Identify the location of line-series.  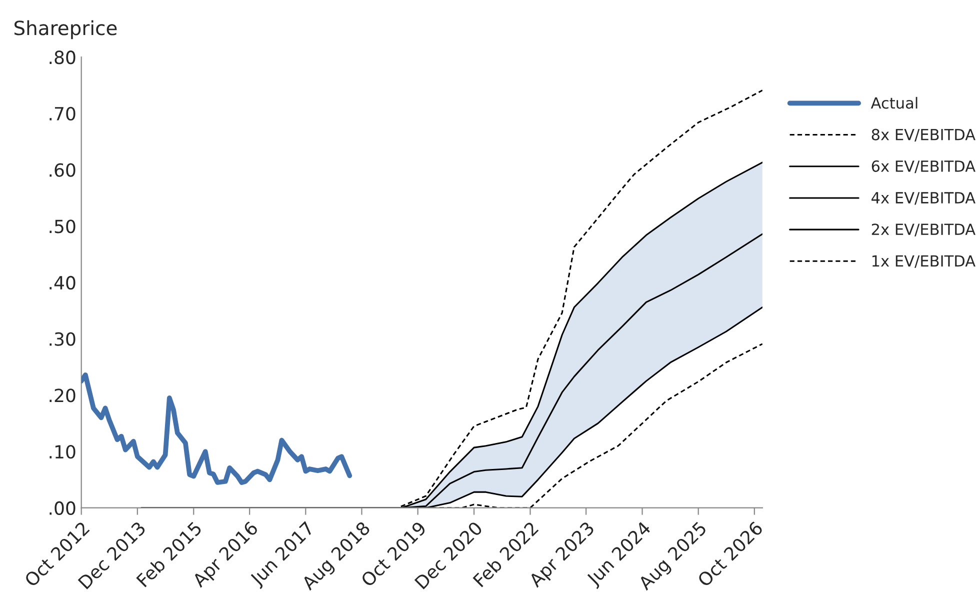
(216, 428).